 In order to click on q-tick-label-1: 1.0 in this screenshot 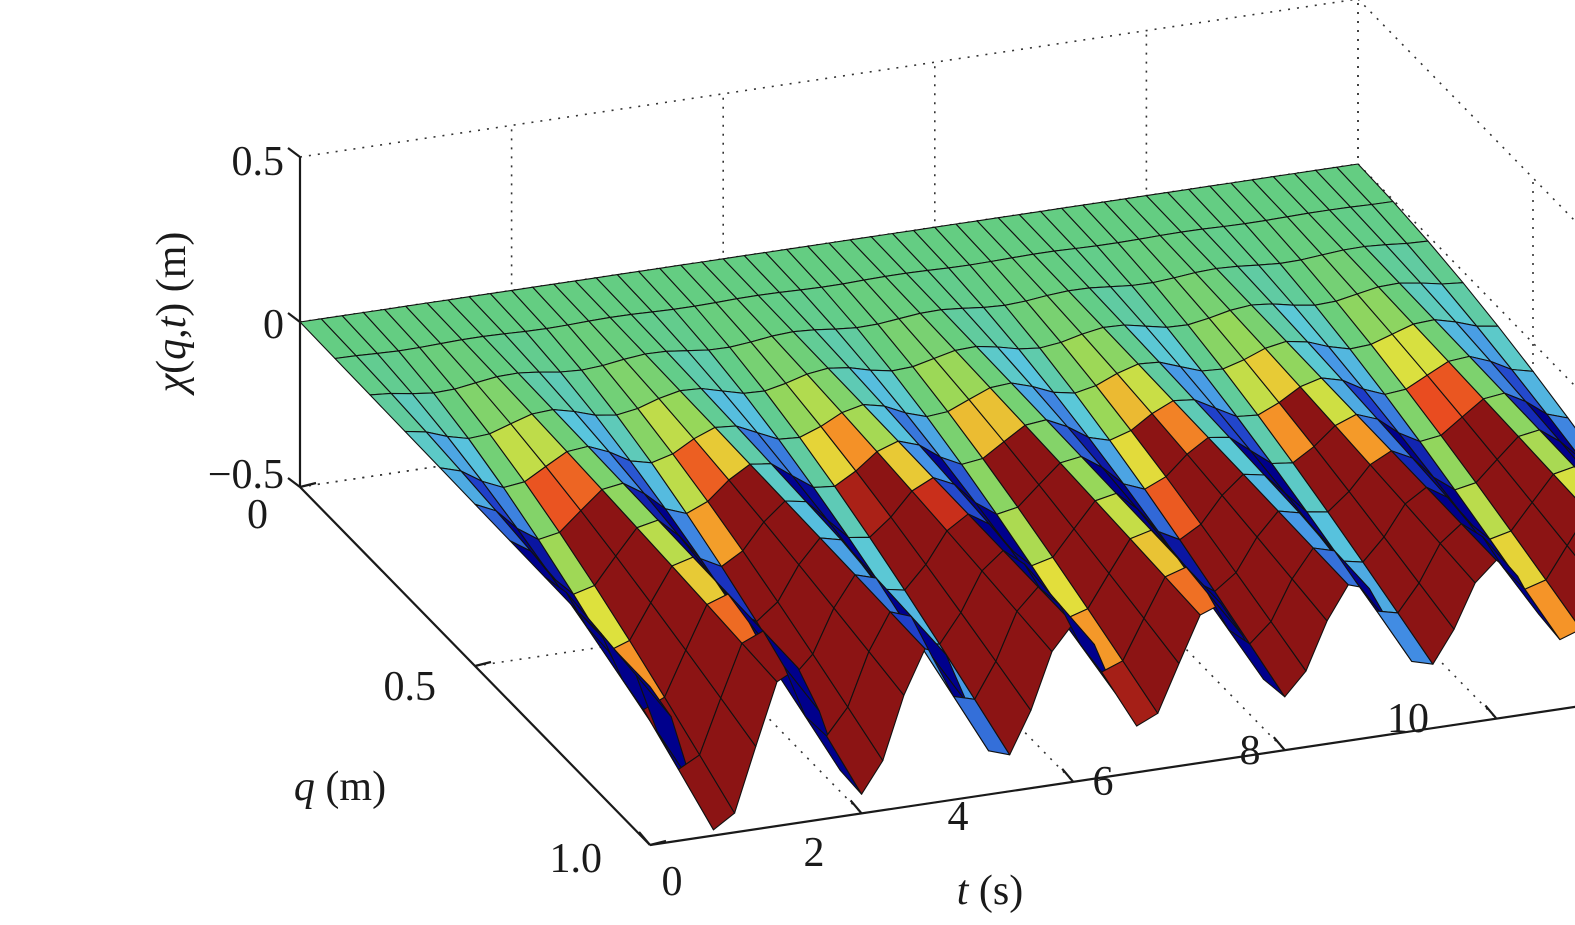, I will do `click(576, 859)`.